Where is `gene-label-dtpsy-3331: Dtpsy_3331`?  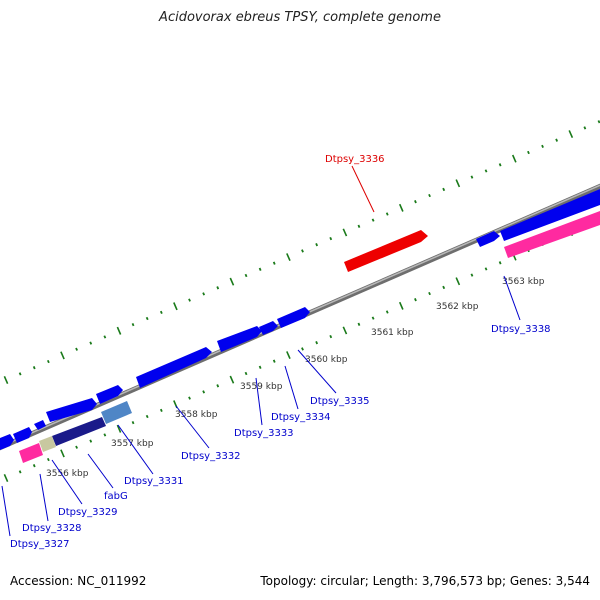
gene-label-dtpsy-3331: Dtpsy_3331 is located at coordinates (154, 481).